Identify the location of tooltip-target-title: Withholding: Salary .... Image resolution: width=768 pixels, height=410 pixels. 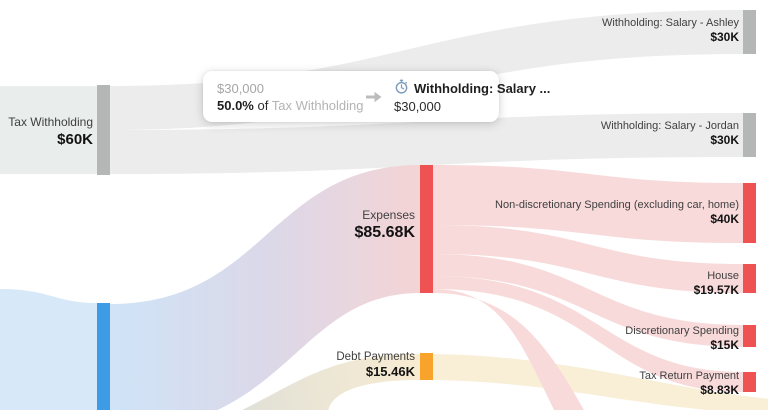
(472, 88).